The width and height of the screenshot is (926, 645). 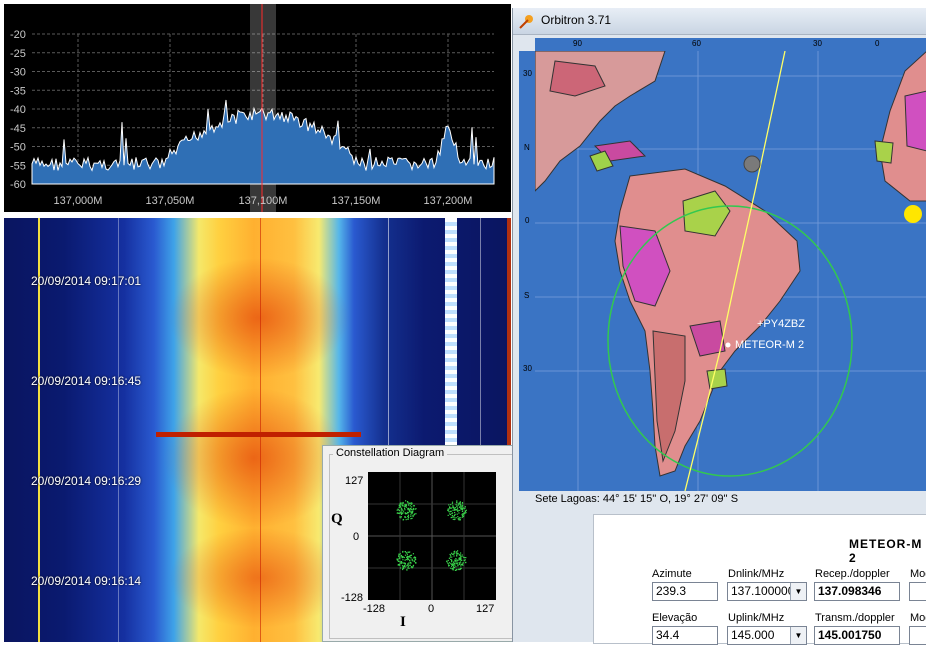 I want to click on satellite-marker, so click(x=728, y=345).